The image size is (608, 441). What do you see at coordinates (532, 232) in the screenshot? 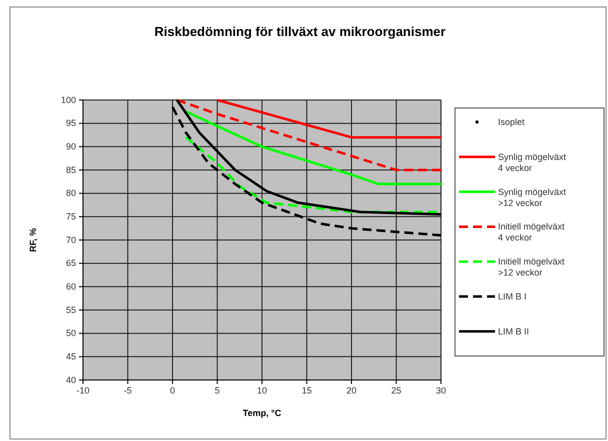
I see `legend-label: Initiell mögelväxt 4 veckor` at bounding box center [532, 232].